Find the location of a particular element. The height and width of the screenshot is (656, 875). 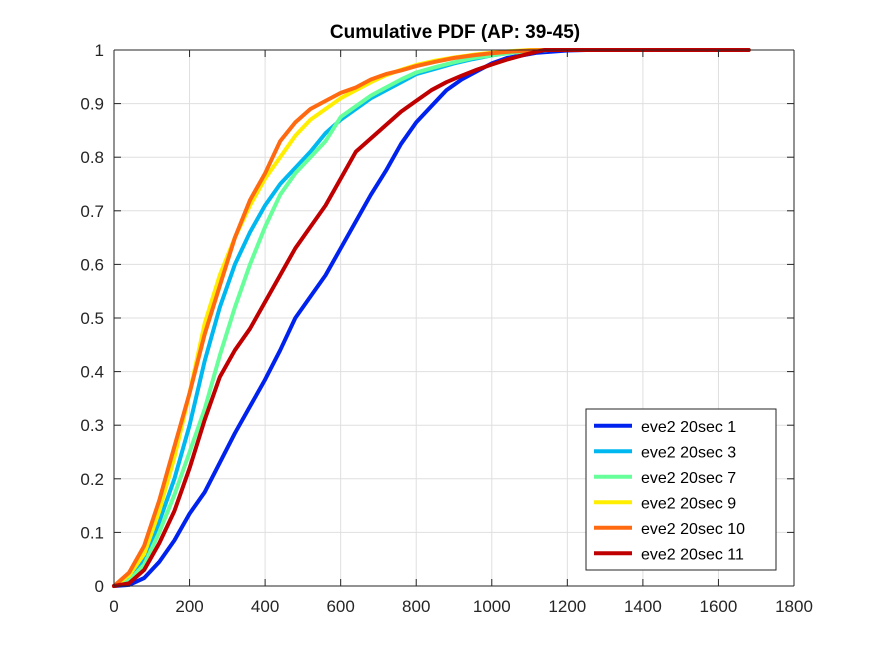

legend-label-5: eve2 20sec 10 is located at coordinates (693, 529).